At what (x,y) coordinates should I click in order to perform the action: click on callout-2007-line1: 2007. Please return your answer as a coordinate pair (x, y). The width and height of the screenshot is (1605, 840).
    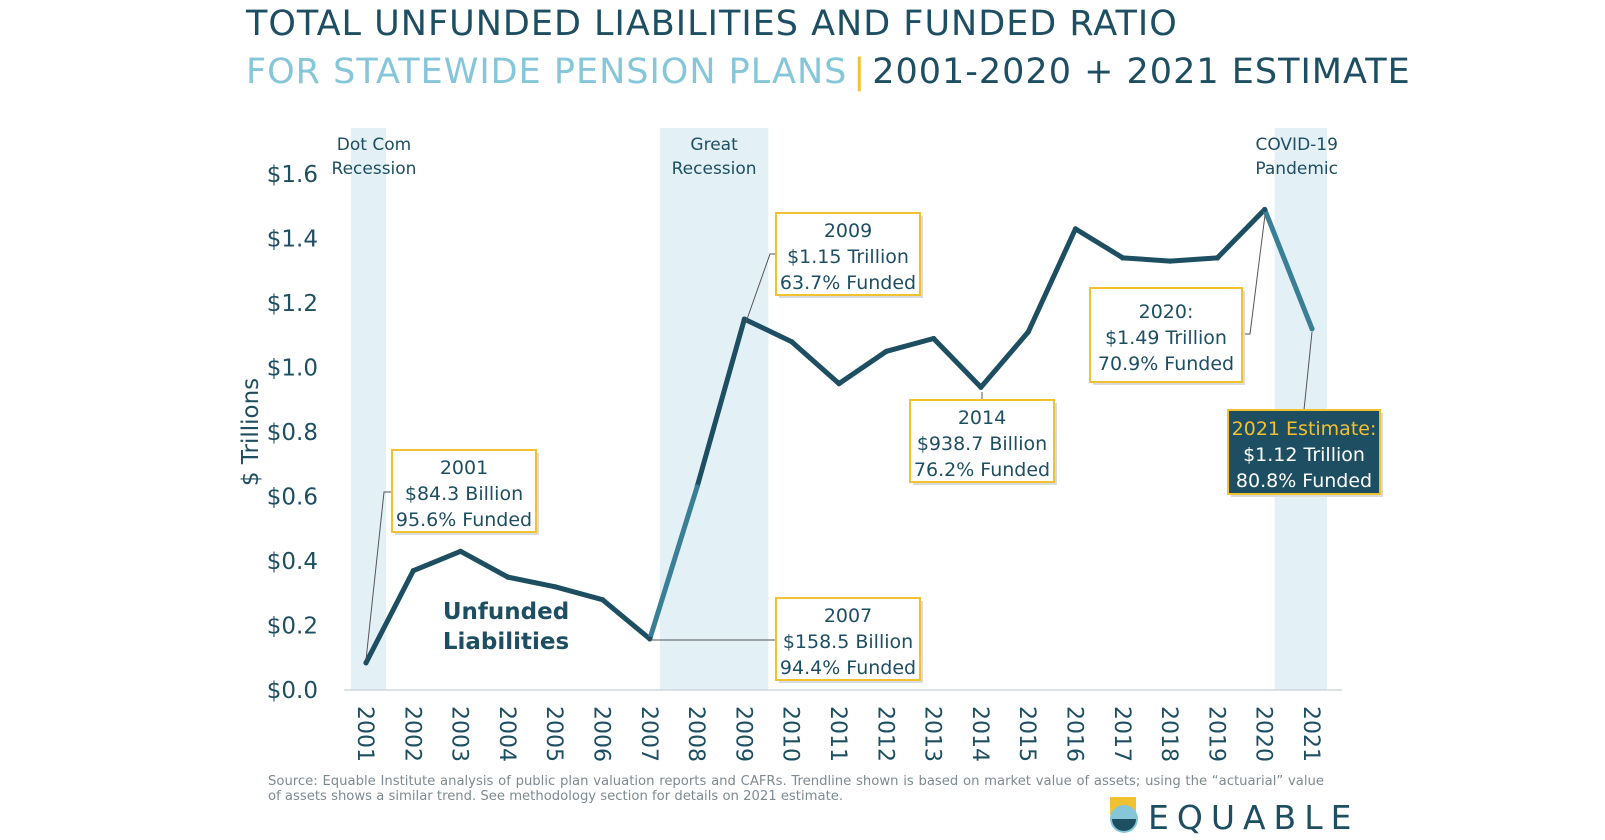
    Looking at the image, I should click on (848, 616).